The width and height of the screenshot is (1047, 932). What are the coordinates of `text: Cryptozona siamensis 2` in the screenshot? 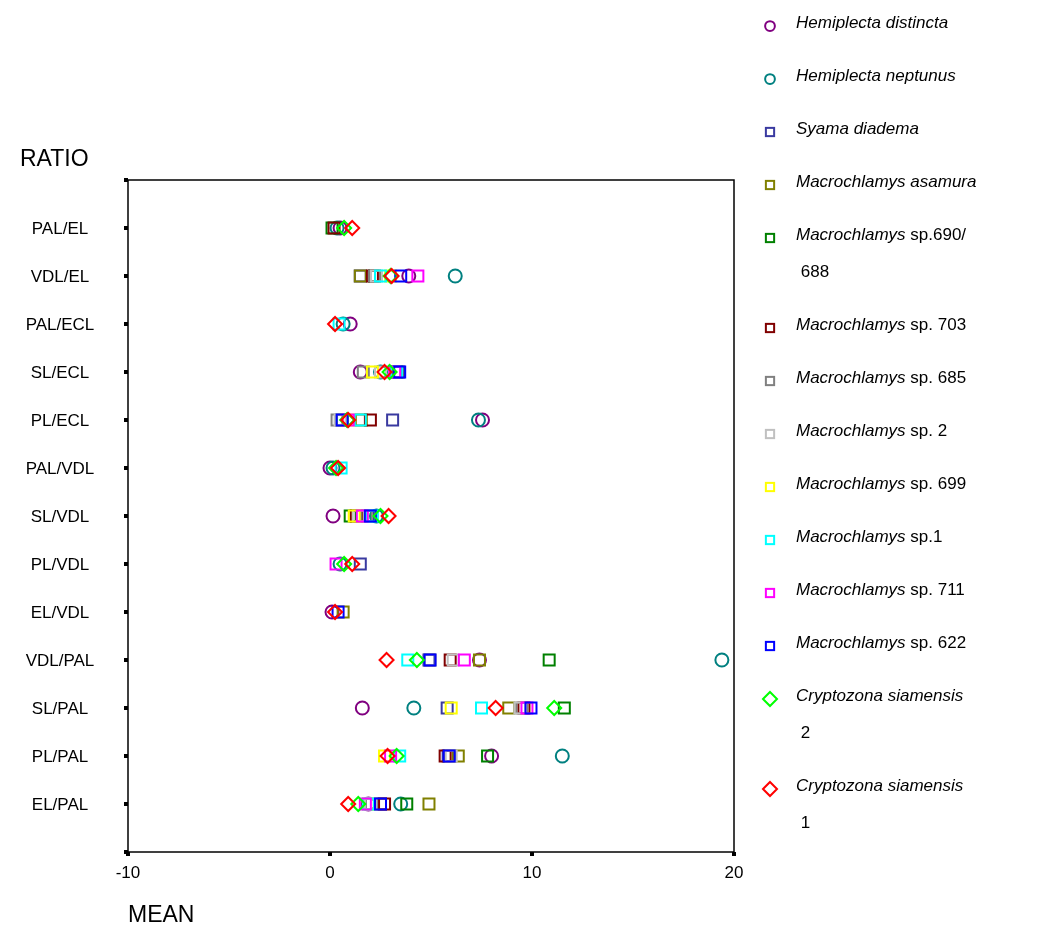 It's located at (880, 713).